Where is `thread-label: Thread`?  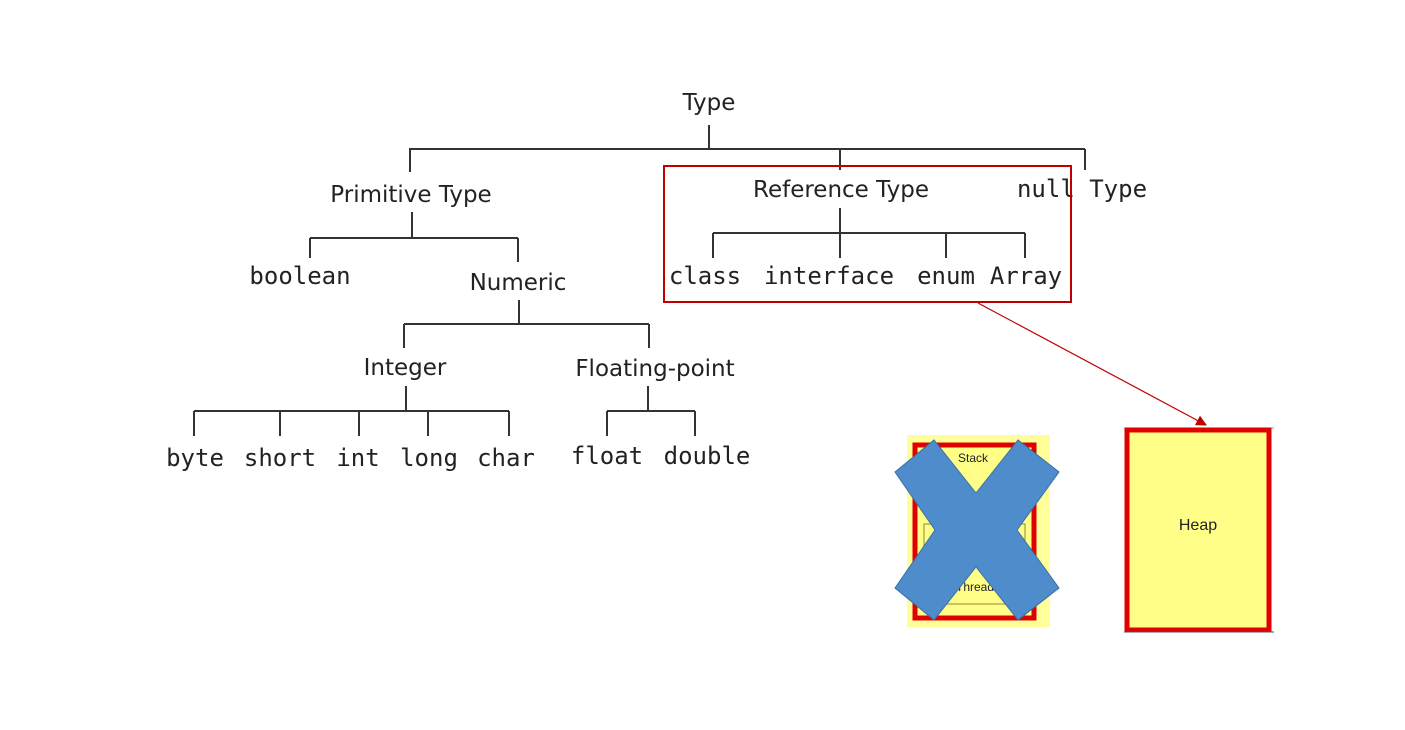 thread-label: Thread is located at coordinates (975, 587).